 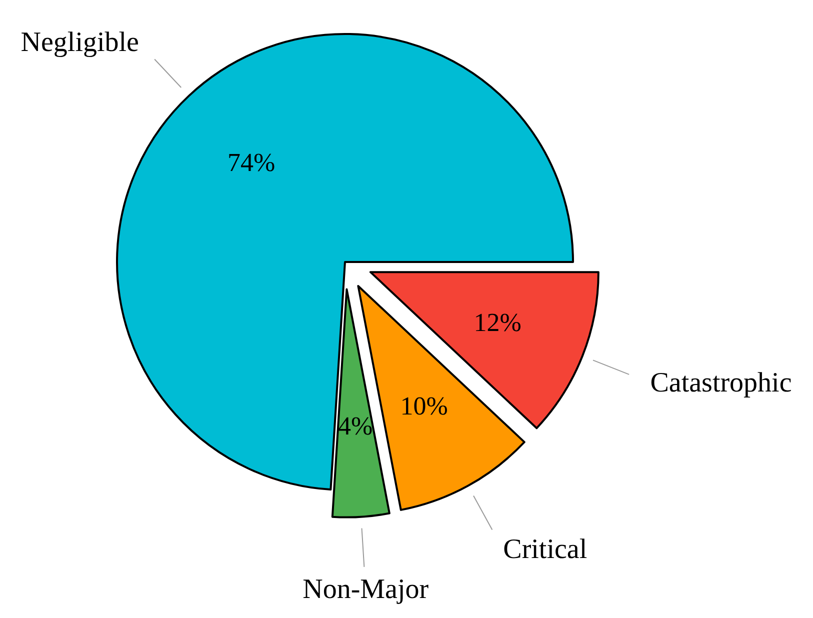 I want to click on slice-label: Catastrophic, so click(x=721, y=382).